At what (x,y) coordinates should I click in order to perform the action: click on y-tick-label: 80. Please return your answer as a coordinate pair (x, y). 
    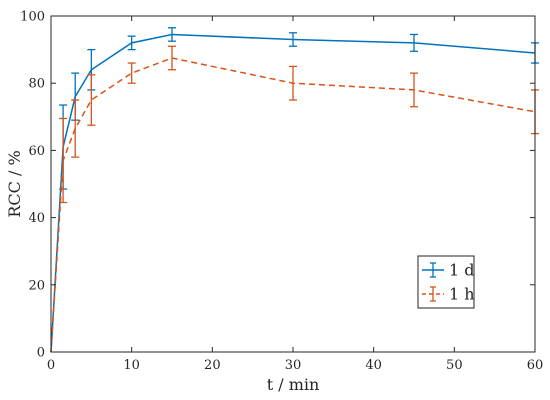
    Looking at the image, I should click on (36, 84).